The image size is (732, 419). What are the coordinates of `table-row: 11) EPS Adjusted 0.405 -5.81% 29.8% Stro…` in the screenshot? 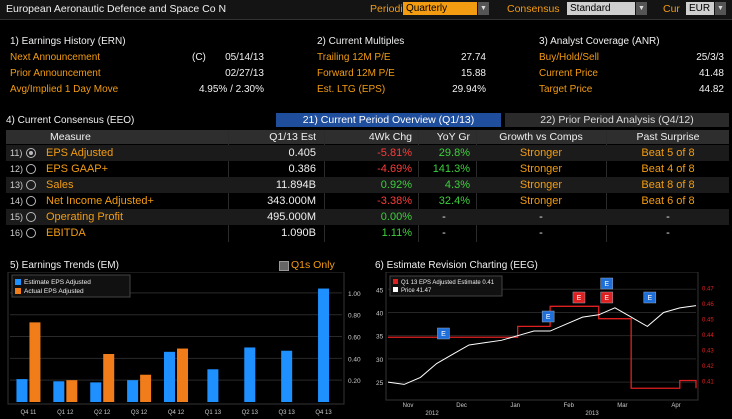 It's located at (367, 153).